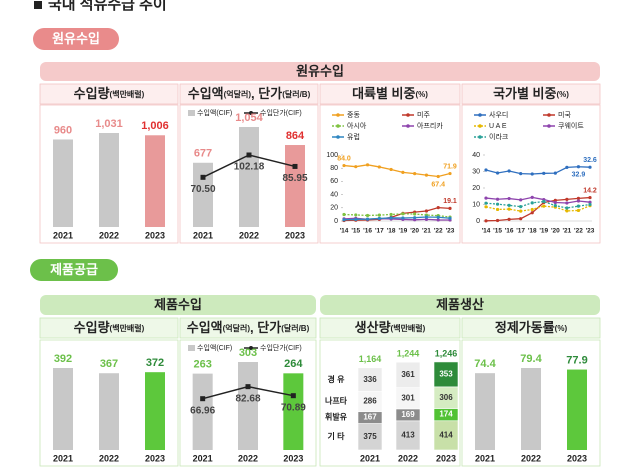 Image resolution: width=640 pixels, height=467 pixels. What do you see at coordinates (178, 304) in the screenshot?
I see `section-header: 제품수입` at bounding box center [178, 304].